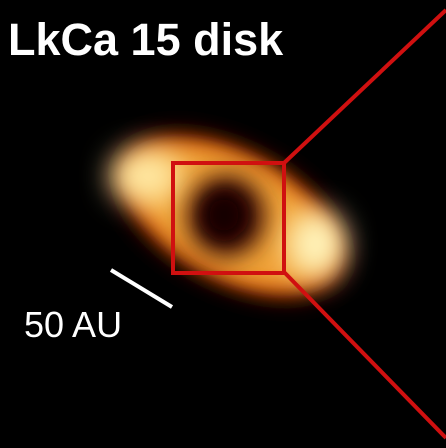 The width and height of the screenshot is (446, 448). I want to click on zoom-box, so click(228, 218).